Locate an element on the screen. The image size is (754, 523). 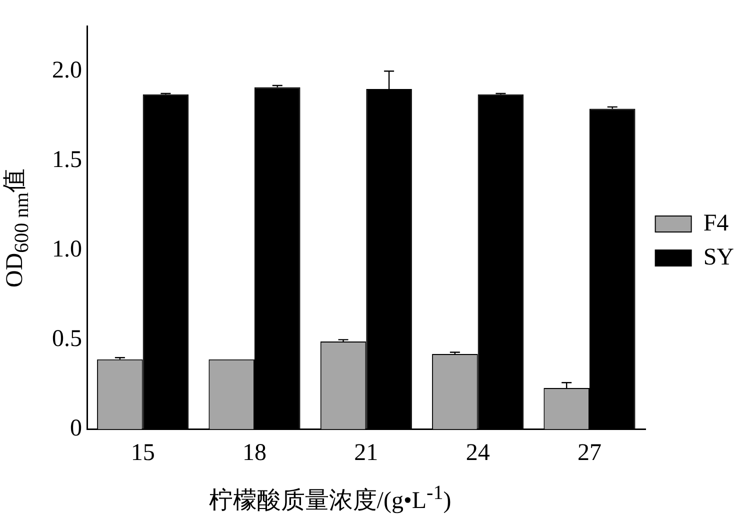
y-tick-label: 0 is located at coordinates (76, 428).